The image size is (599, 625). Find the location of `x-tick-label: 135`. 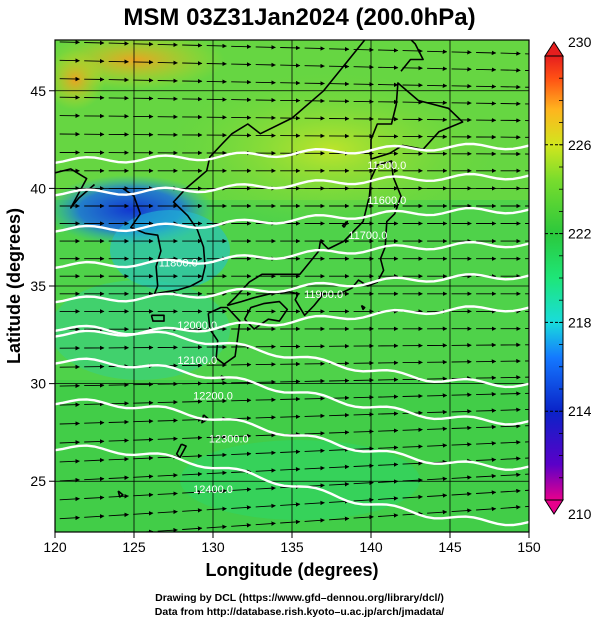

x-tick-label: 135 is located at coordinates (292, 547).